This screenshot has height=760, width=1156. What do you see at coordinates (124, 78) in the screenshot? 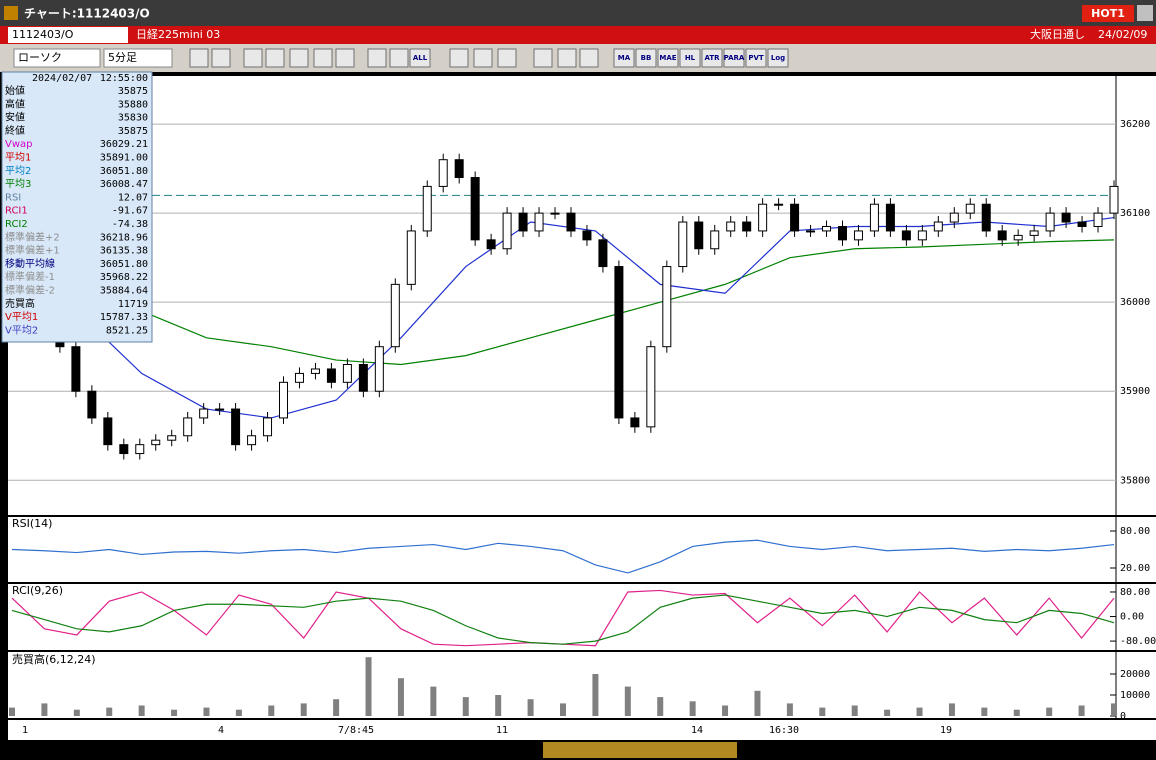
I see `info-time: 12:55:00` at bounding box center [124, 78].